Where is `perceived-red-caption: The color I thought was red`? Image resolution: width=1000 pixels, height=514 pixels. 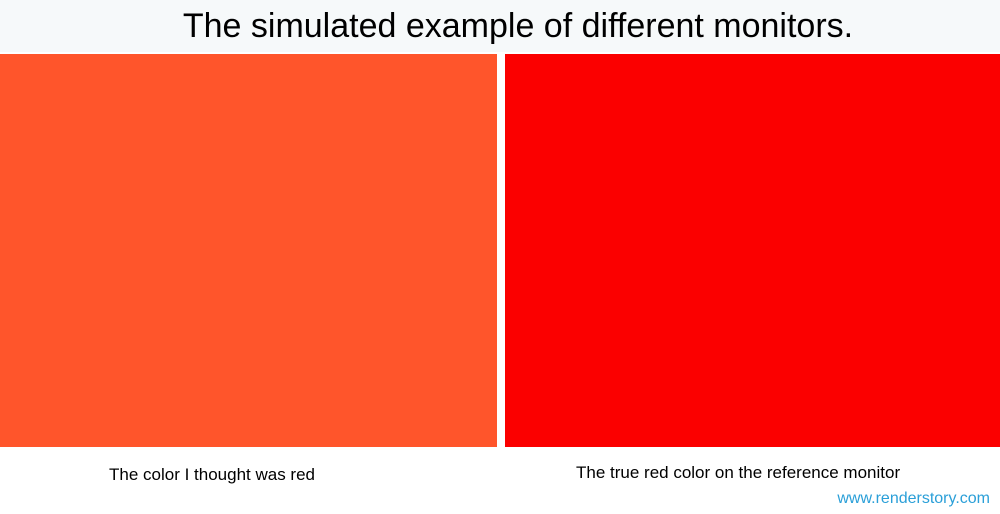
perceived-red-caption: The color I thought was red is located at coordinates (212, 474).